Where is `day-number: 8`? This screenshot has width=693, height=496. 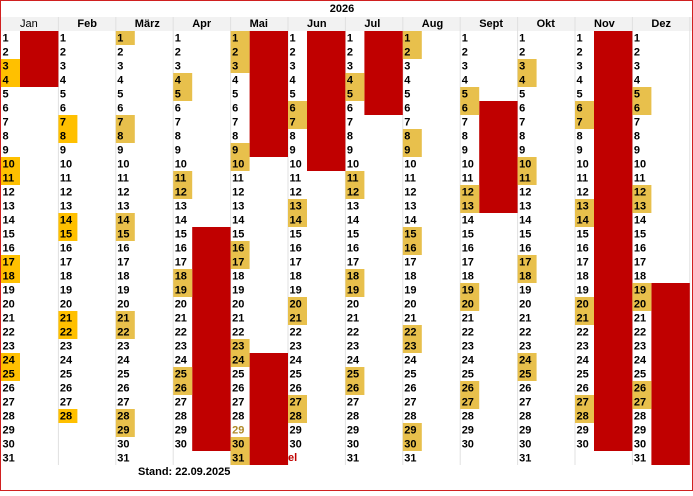
day-number: 8 is located at coordinates (637, 136).